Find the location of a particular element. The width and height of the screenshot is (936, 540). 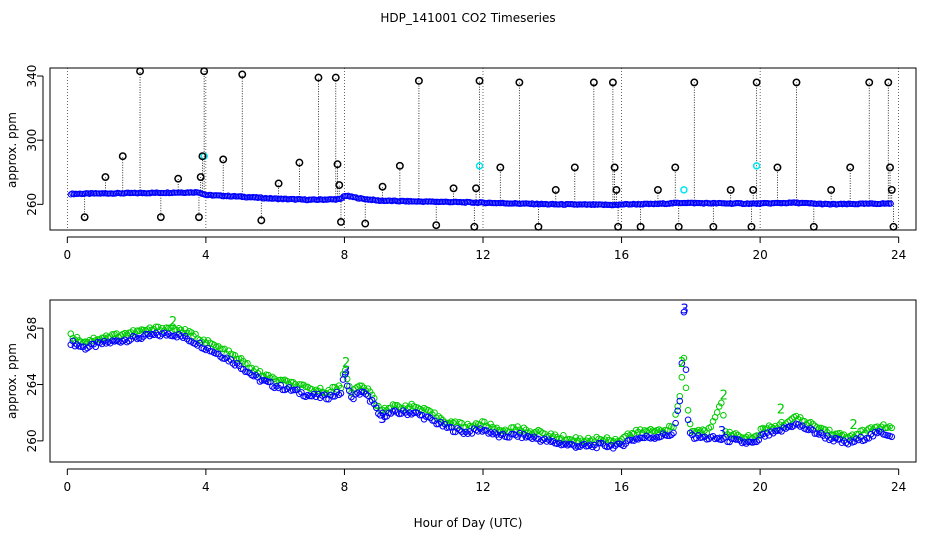

top-highlight-points is located at coordinates (480, 173).